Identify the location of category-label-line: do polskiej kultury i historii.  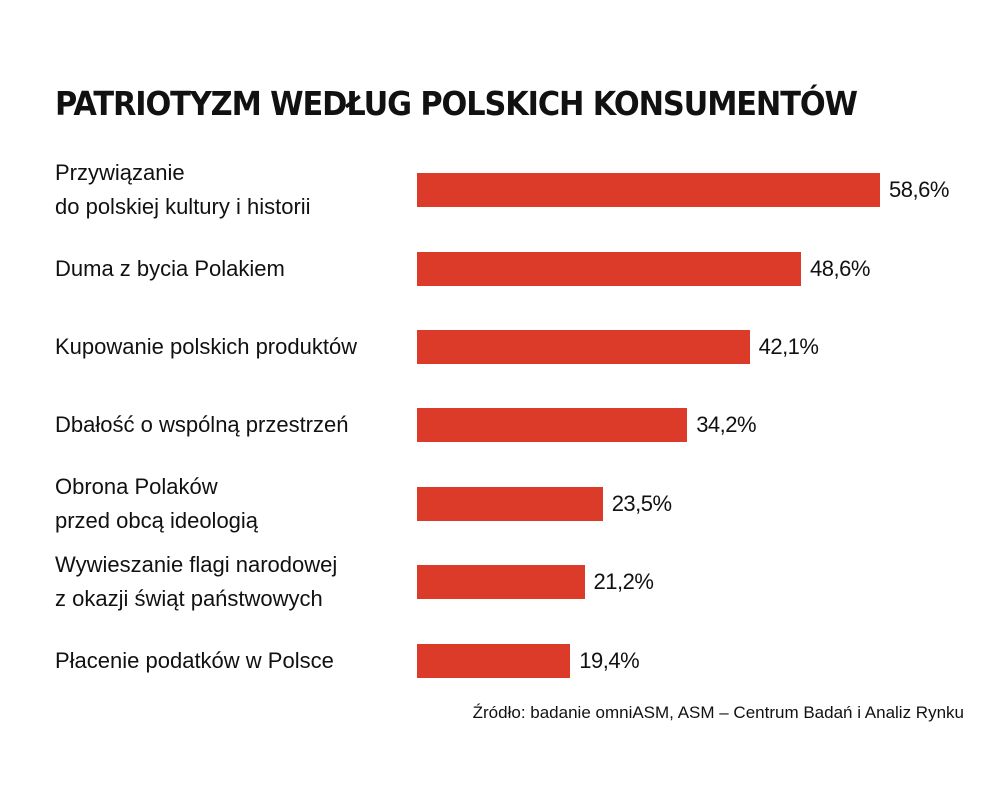
(183, 206).